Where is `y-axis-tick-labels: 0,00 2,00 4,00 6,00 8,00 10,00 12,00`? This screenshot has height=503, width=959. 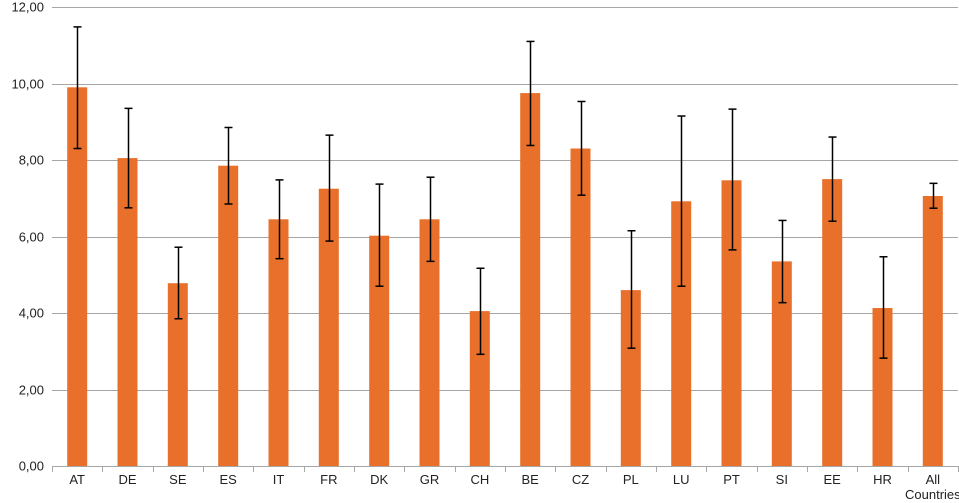
y-axis-tick-labels: 0,00 2,00 4,00 6,00 8,00 10,00 12,00 is located at coordinates (27, 237).